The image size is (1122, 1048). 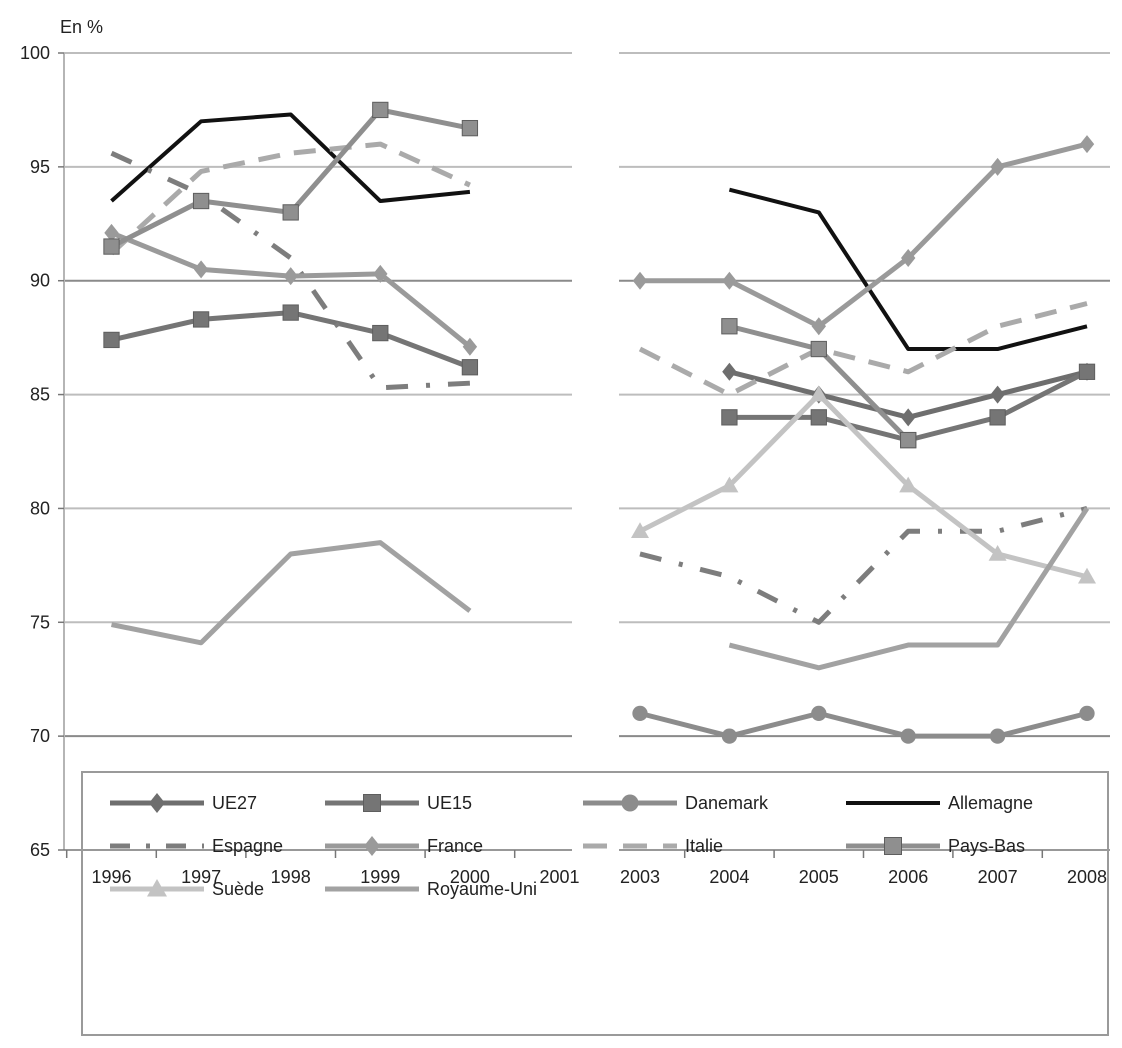 What do you see at coordinates (35, 53) in the screenshot?
I see `y-tick-label-100: 100` at bounding box center [35, 53].